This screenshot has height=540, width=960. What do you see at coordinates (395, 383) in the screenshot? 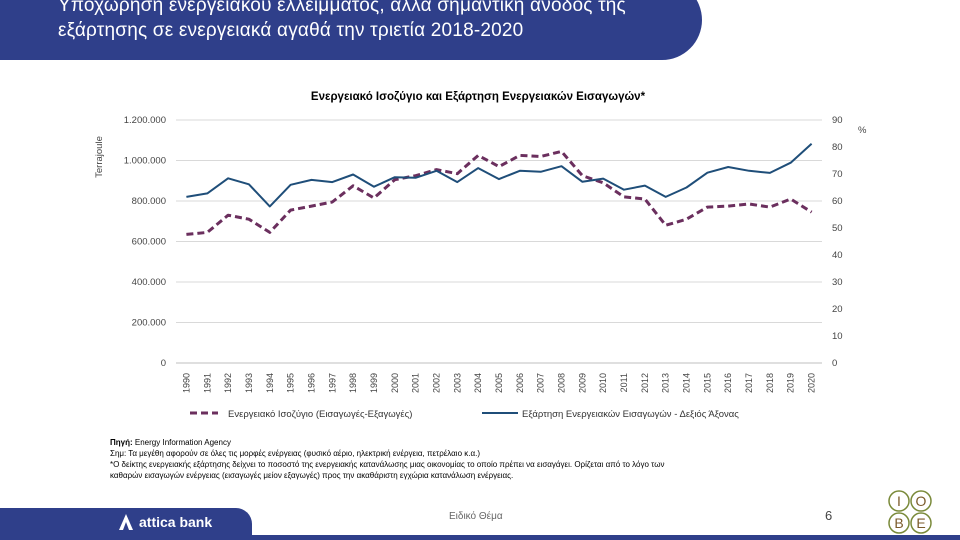
I see `x-tick-label: 2000` at bounding box center [395, 383].